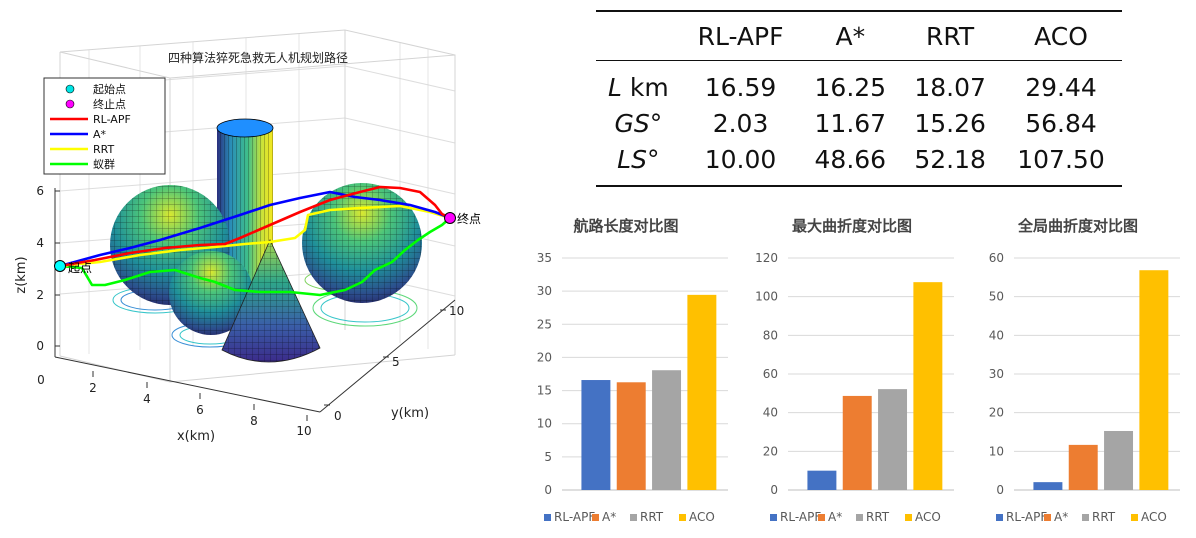  Describe the element at coordinates (770, 335) in the screenshot. I see `y-tick-label: 80` at that location.